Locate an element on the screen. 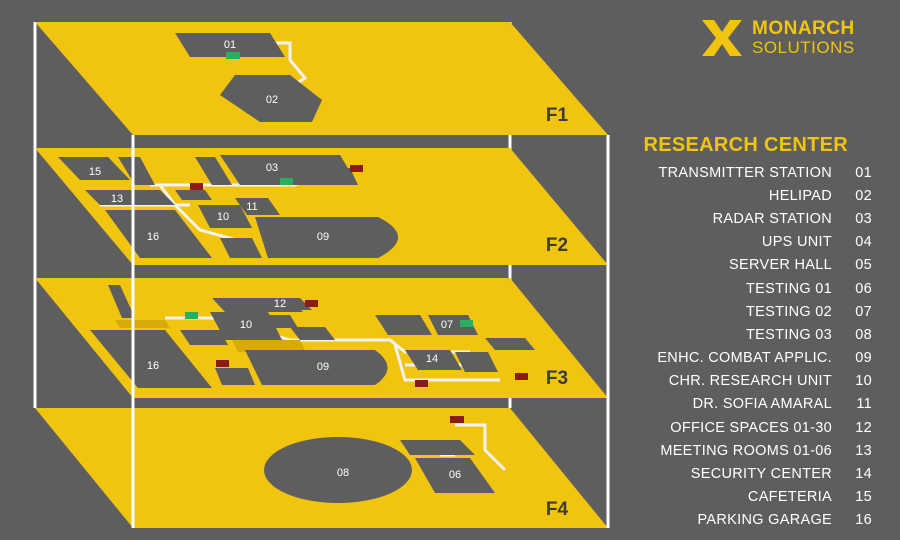  room-10-f2 is located at coordinates (225, 216).